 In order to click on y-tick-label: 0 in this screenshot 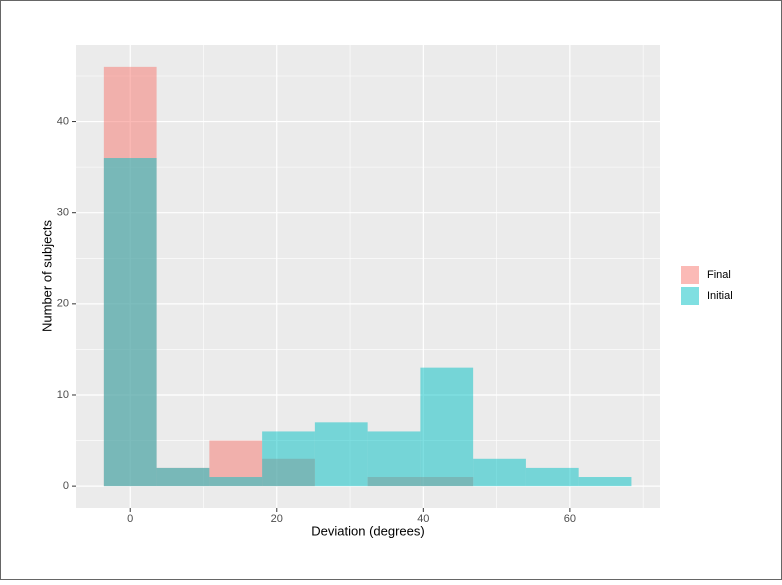, I will do `click(66, 486)`.